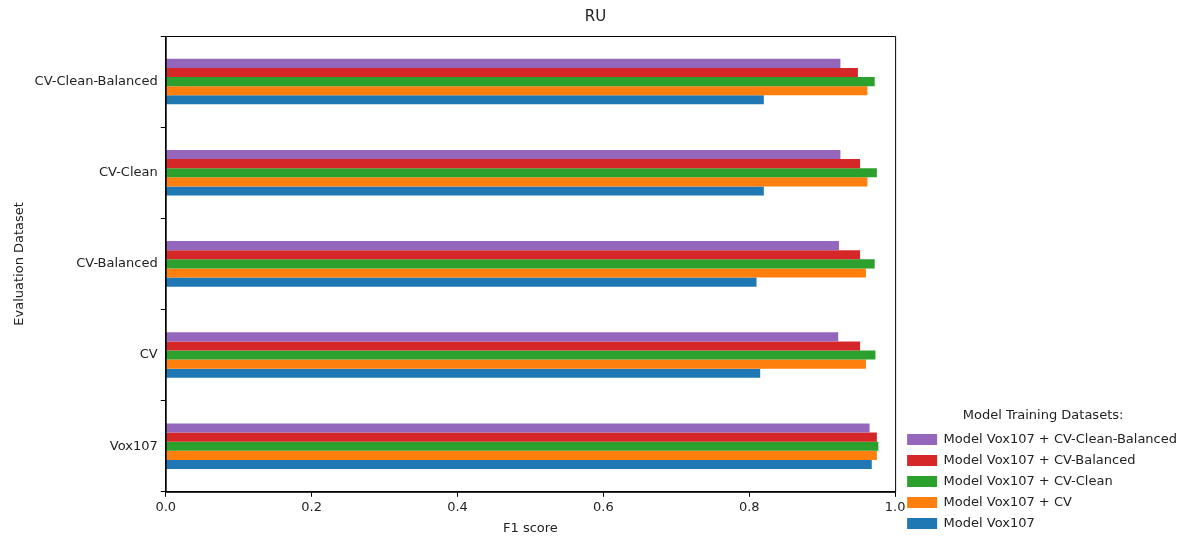 The image size is (1187, 542). Describe the element at coordinates (96, 80) in the screenshot. I see `y-tick-label: CV-Clean-Balanced` at that location.